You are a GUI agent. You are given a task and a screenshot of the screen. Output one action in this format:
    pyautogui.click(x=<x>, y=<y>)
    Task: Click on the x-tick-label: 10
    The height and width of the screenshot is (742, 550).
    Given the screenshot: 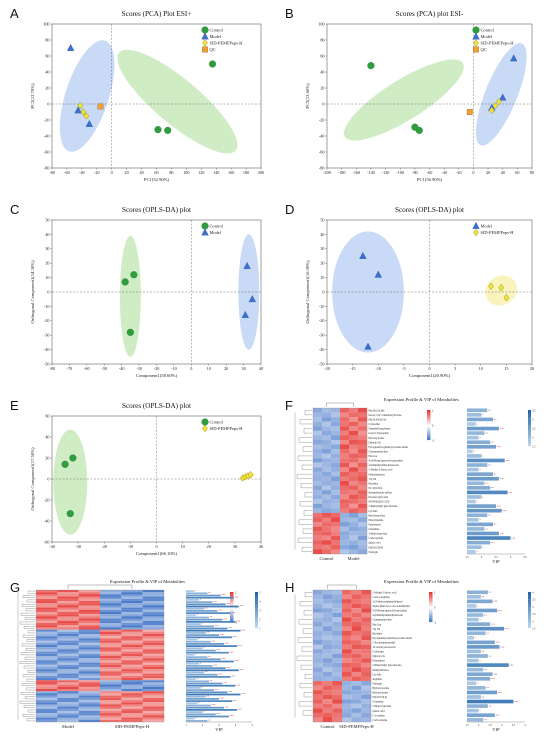 What is the action you would take?
    pyautogui.click(x=183, y=546)
    